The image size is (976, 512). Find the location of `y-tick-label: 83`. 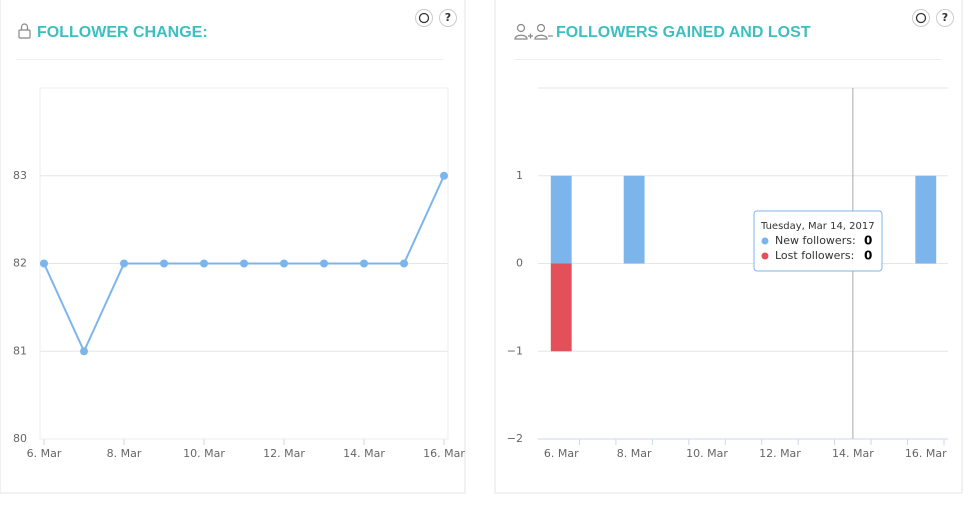

y-tick-label: 83 is located at coordinates (20, 175).